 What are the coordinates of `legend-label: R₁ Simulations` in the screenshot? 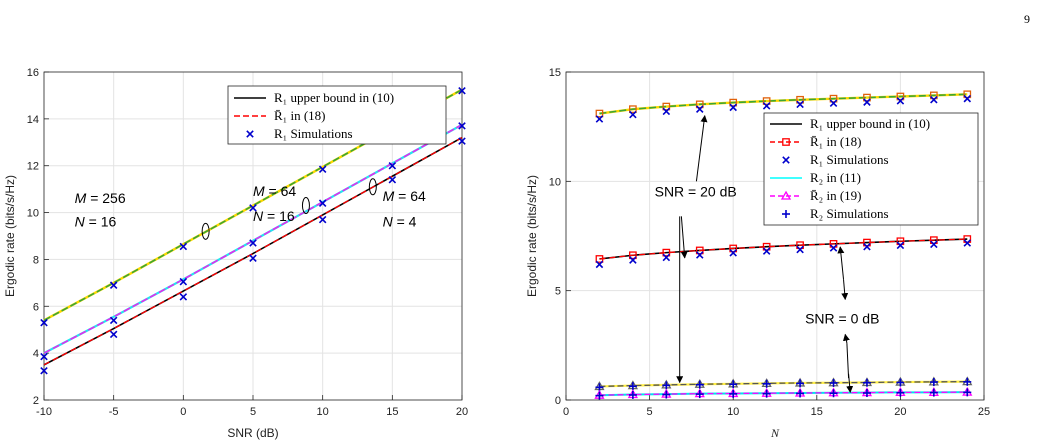 It's located at (849, 159).